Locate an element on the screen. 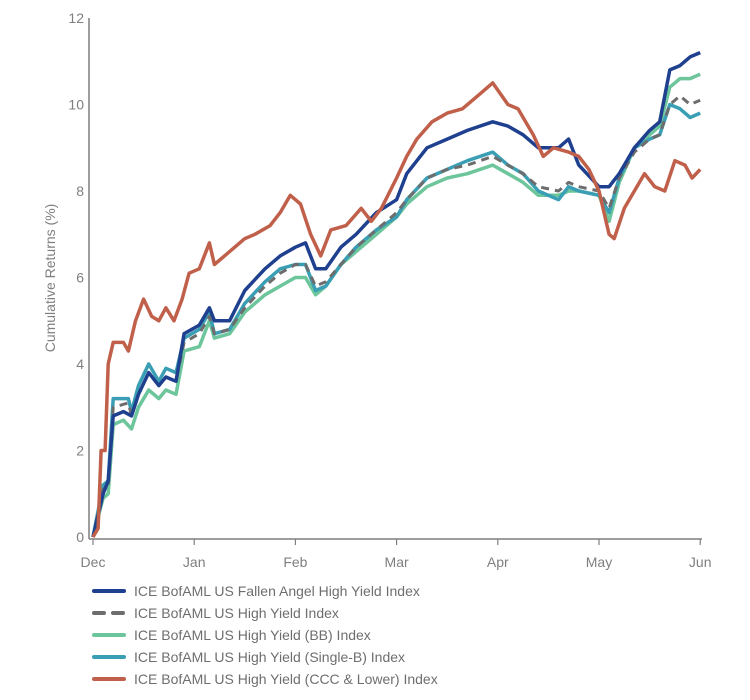  x-tick-label: Mar is located at coordinates (397, 562).